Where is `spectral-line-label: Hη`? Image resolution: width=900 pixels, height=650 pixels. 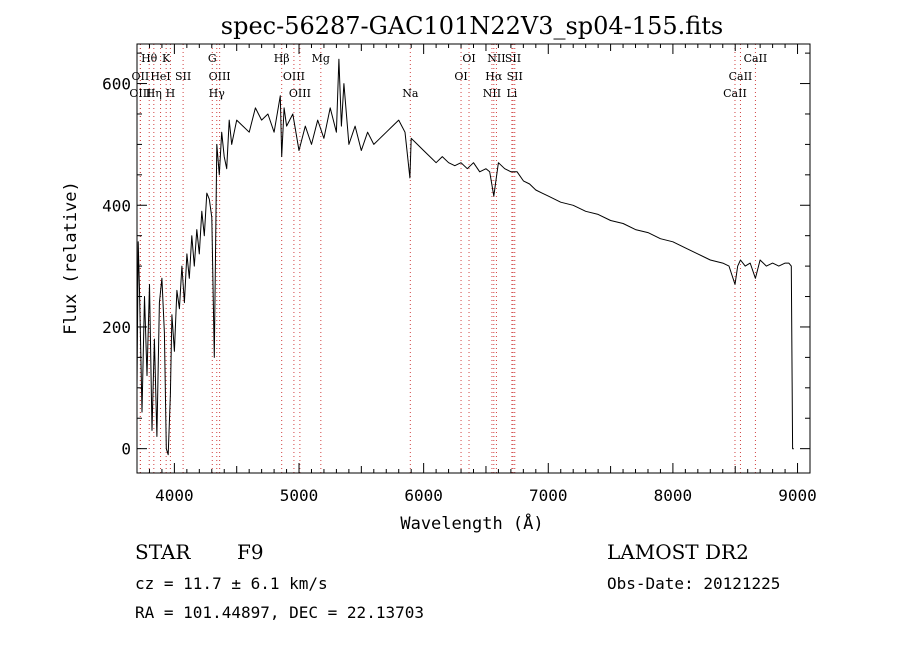 spectral-line-label: Hη is located at coordinates (154, 93).